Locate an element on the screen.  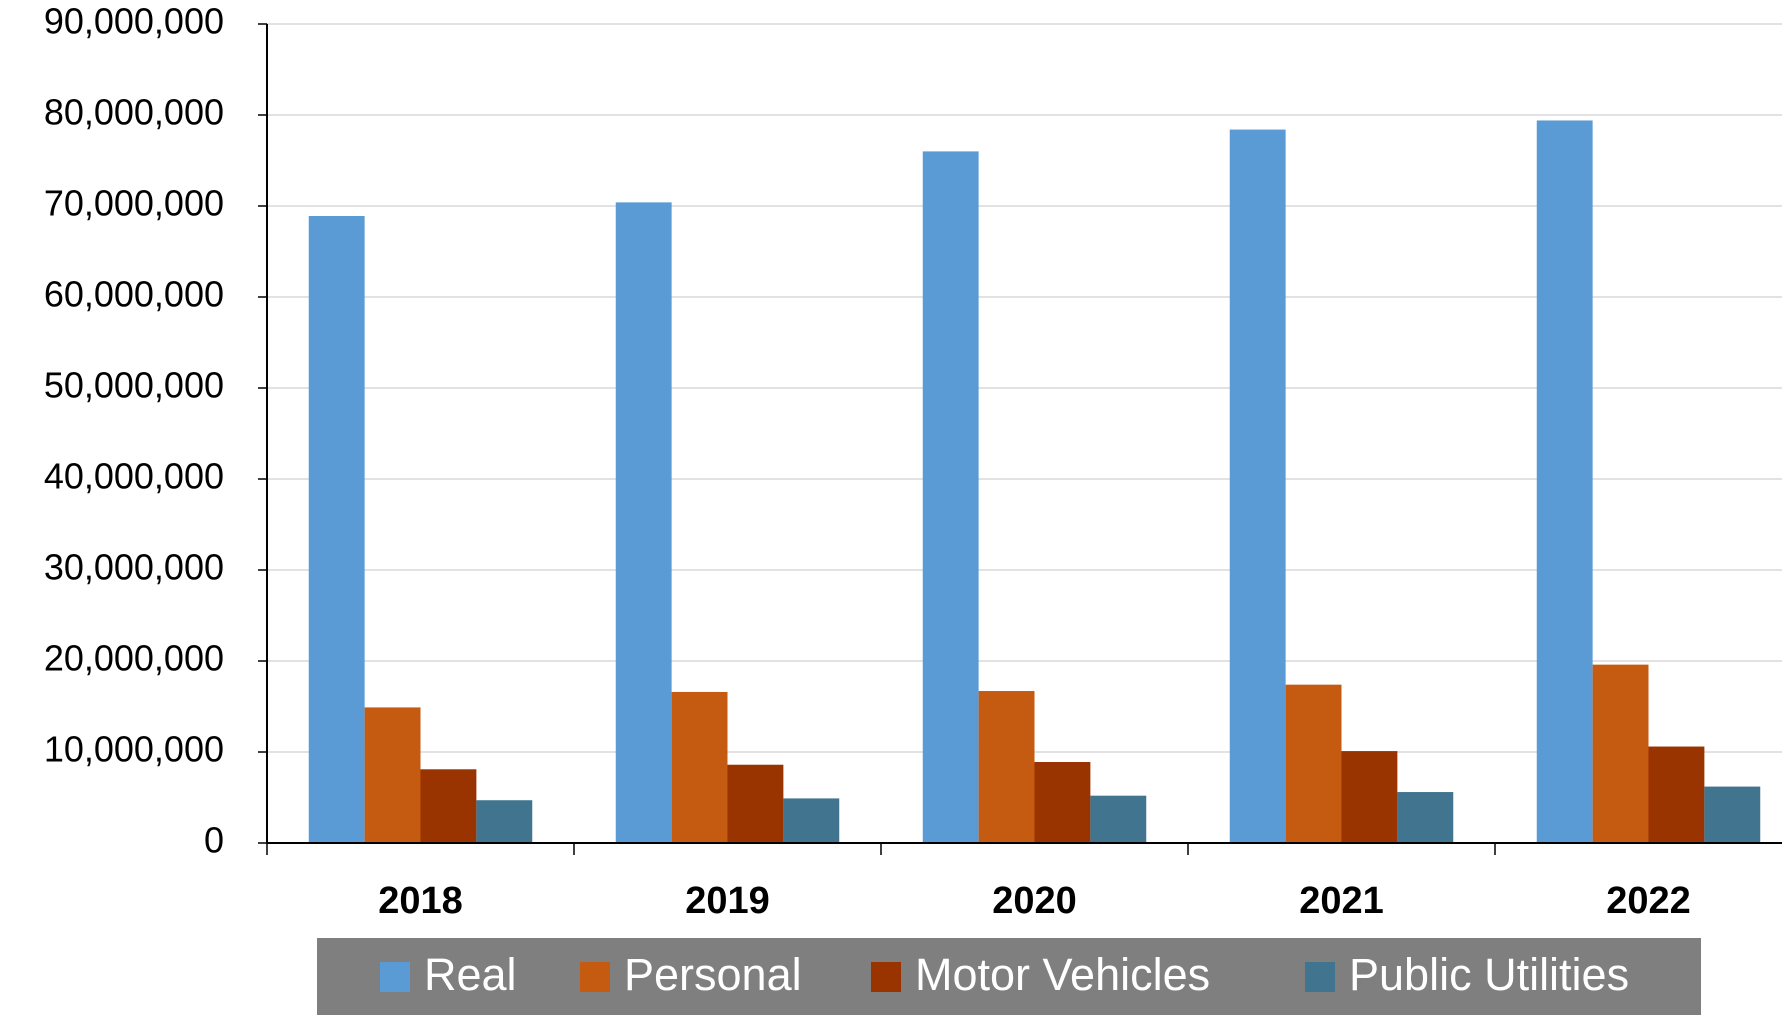
y-tick-label: 20,000,000 is located at coordinates (134, 658).